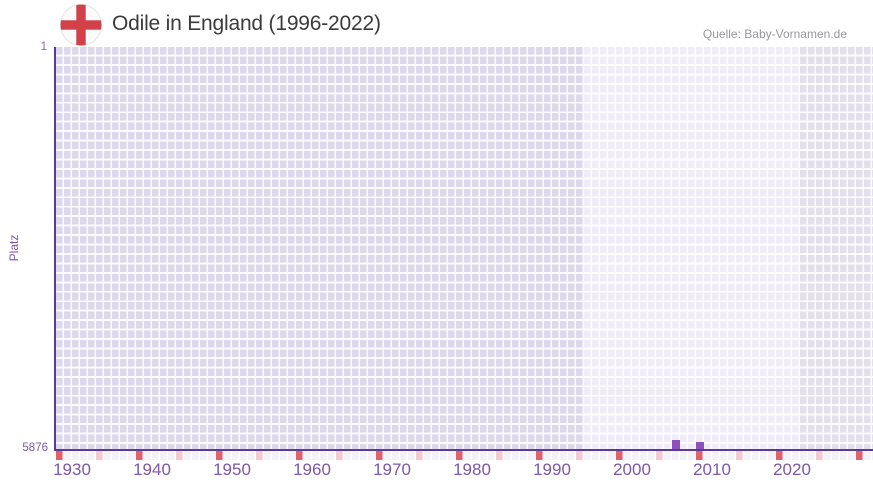 The image size is (873, 492). I want to click on source-attribution: Quelle: Baby-Vornamen.de, so click(774, 34).